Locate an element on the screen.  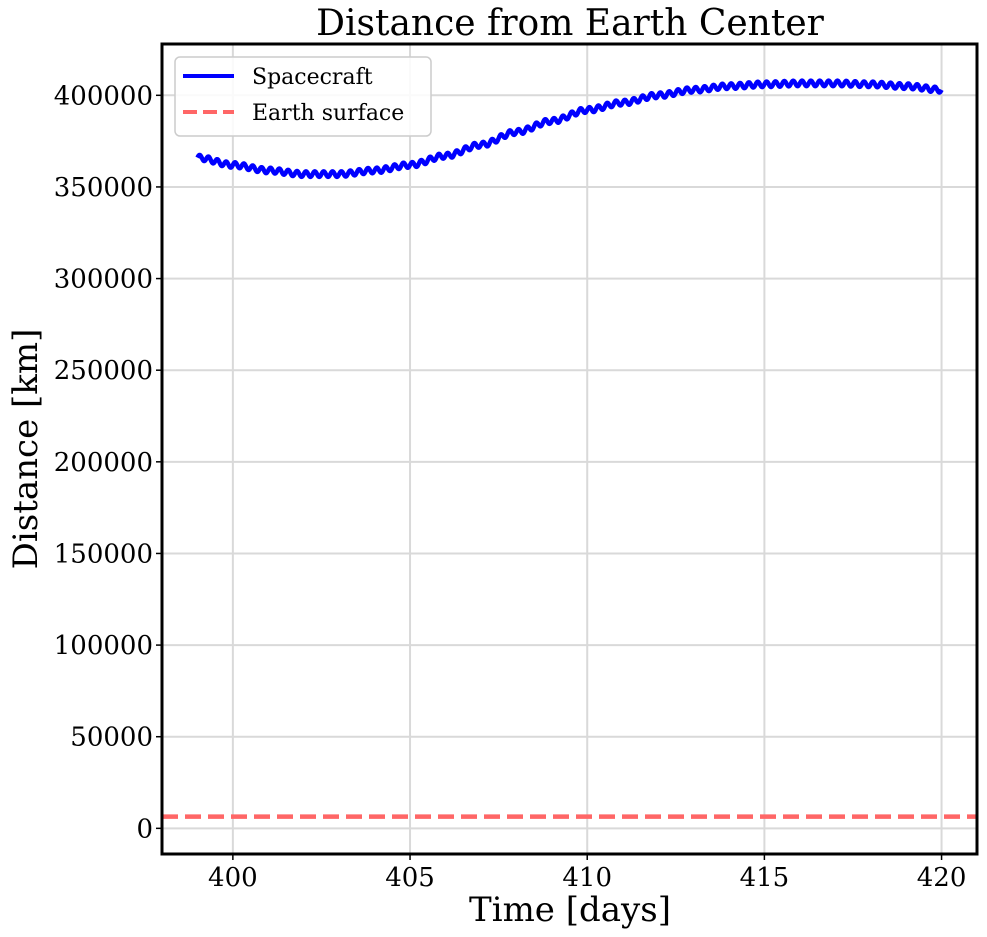
x-axis-label: Time [days] is located at coordinates (570, 910).